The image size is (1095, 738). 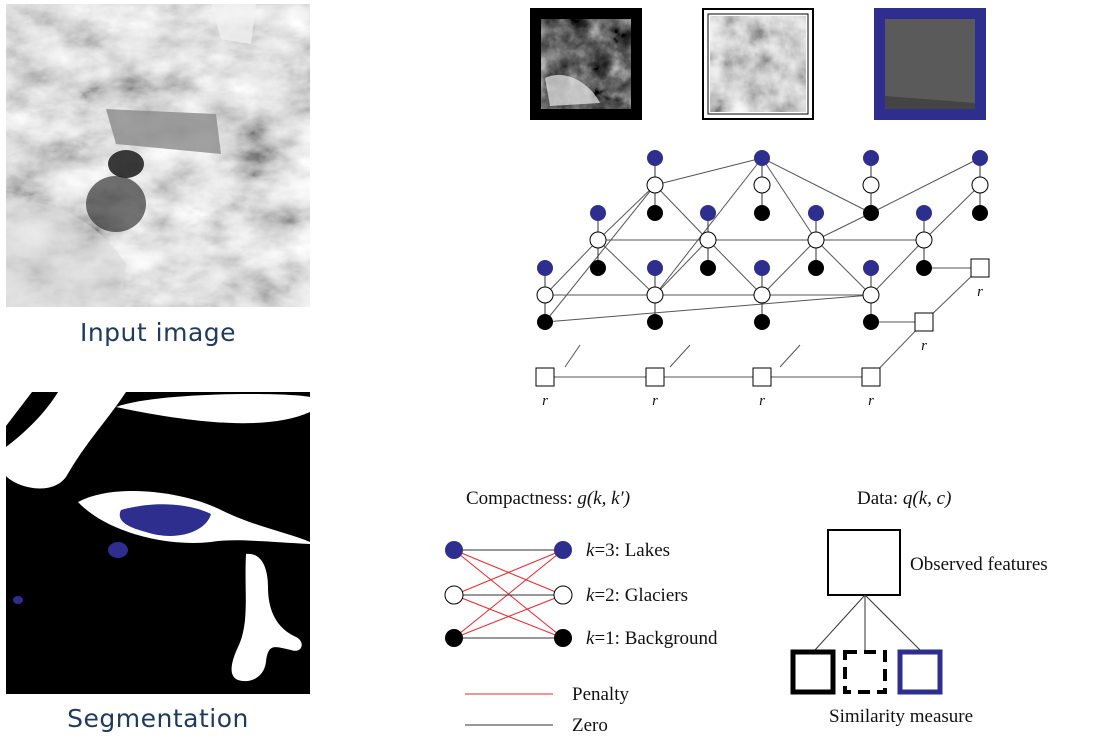 I want to click on class-name: Background, so click(x=671, y=638).